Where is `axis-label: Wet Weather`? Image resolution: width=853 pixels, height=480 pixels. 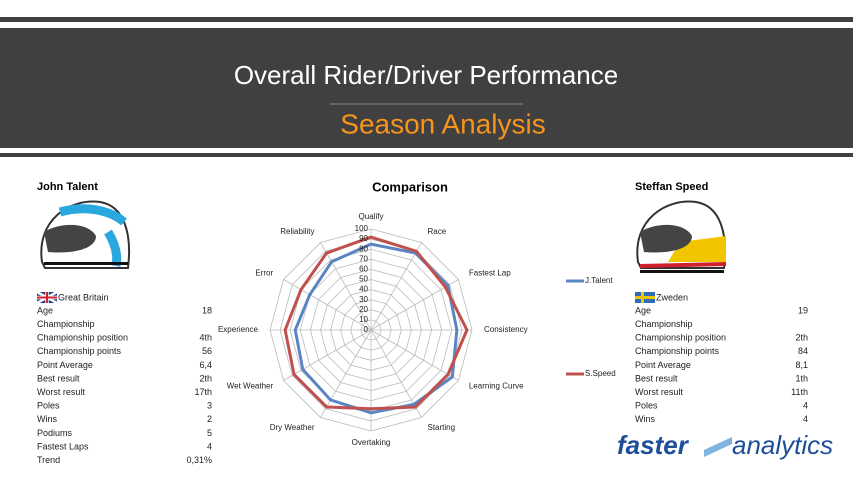 axis-label: Wet Weather is located at coordinates (250, 386).